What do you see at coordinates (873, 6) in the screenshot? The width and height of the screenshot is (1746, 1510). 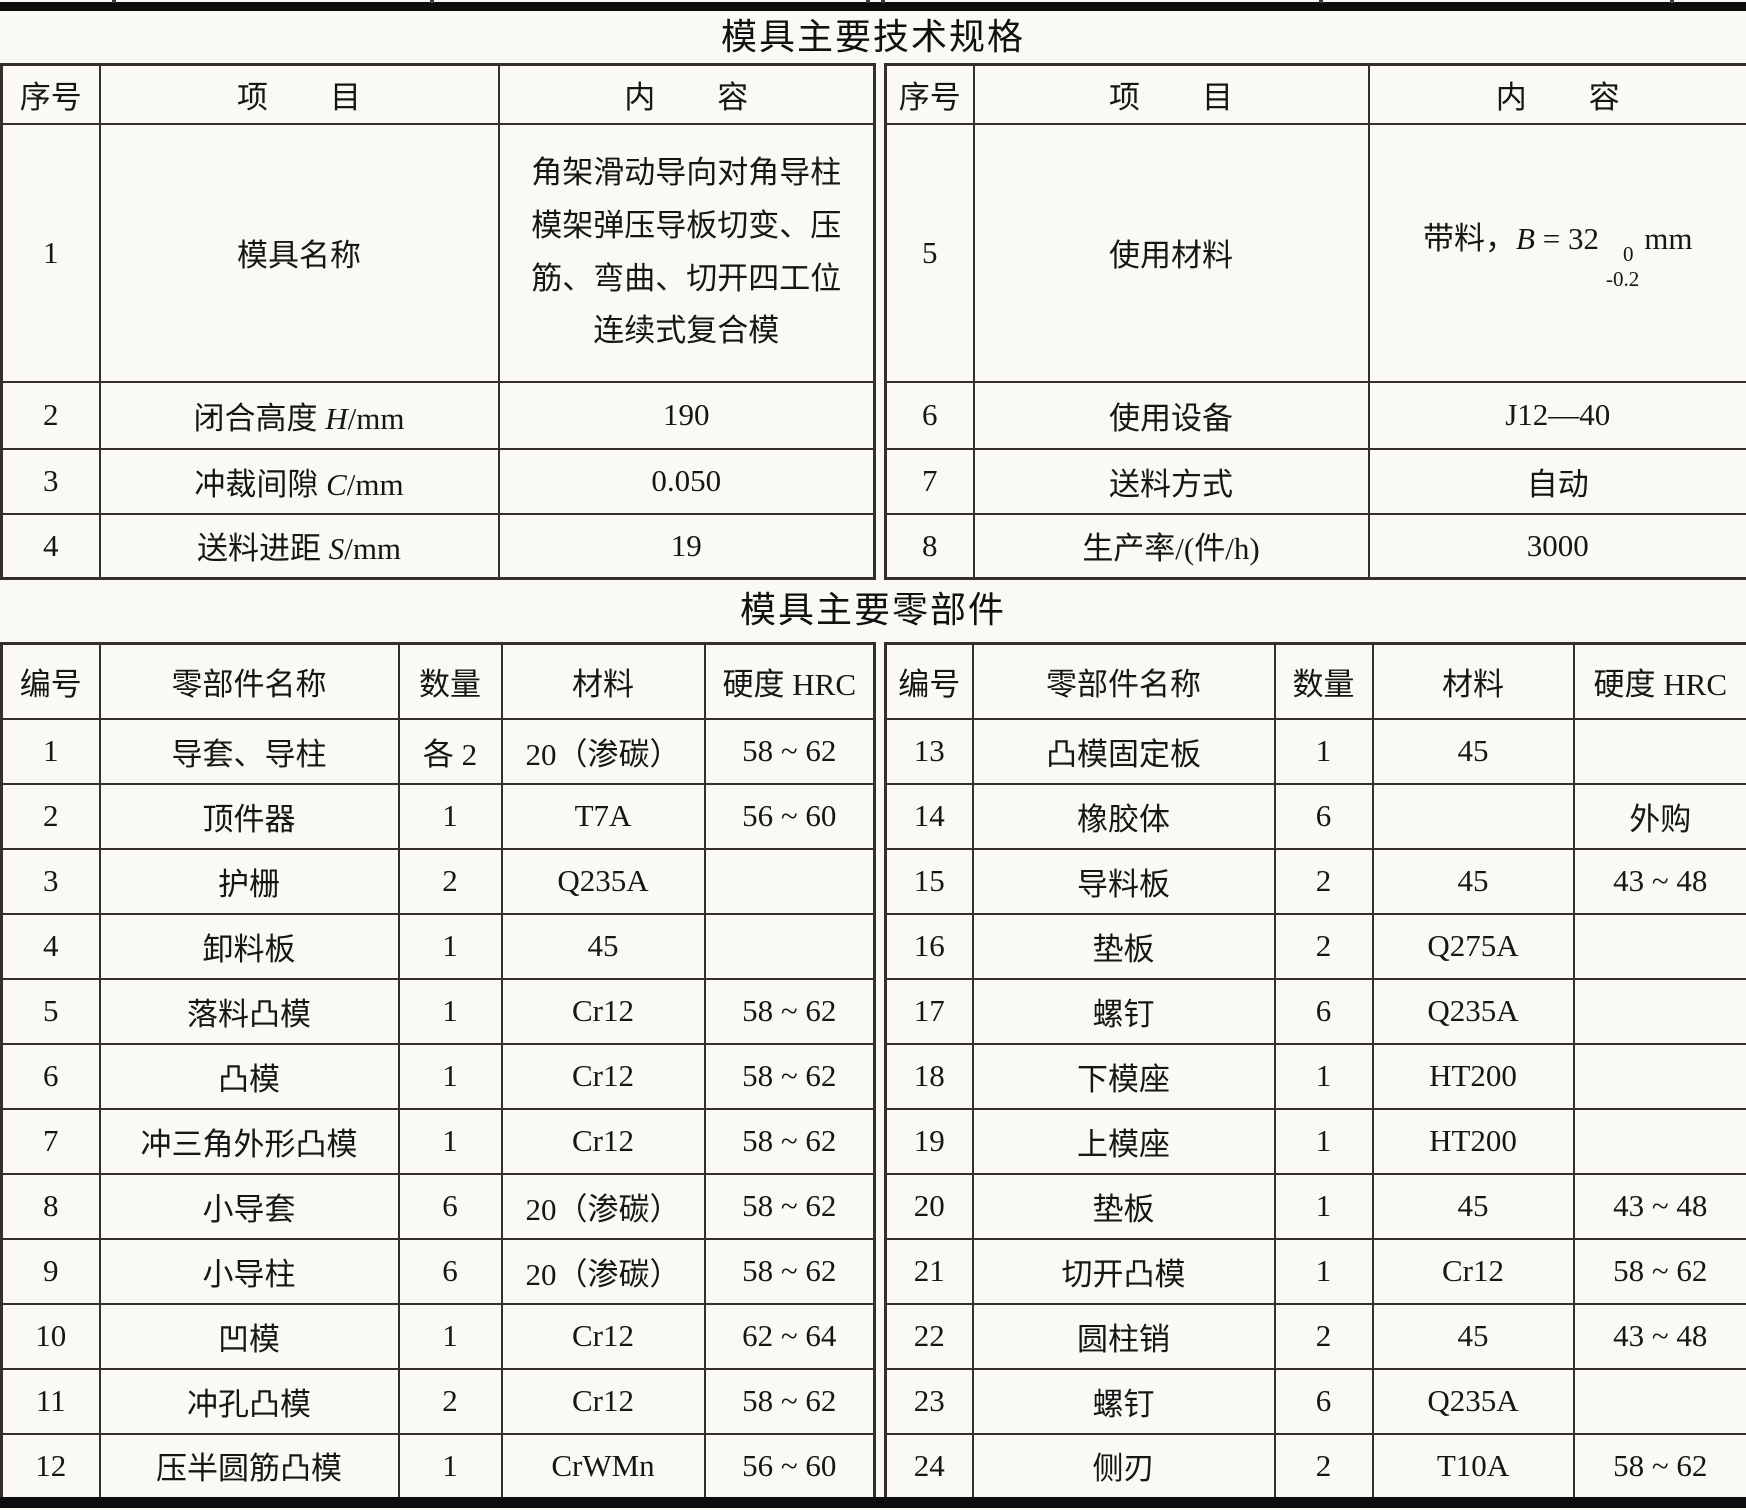 I see `top-rule` at bounding box center [873, 6].